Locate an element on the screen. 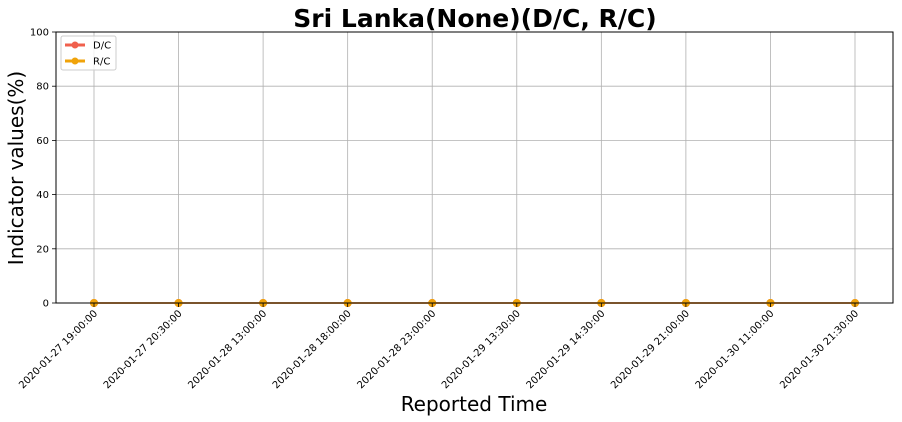 The height and width of the screenshot is (422, 902). x-tick-label: 2020-01-29 13:30:00 is located at coordinates (481, 349).